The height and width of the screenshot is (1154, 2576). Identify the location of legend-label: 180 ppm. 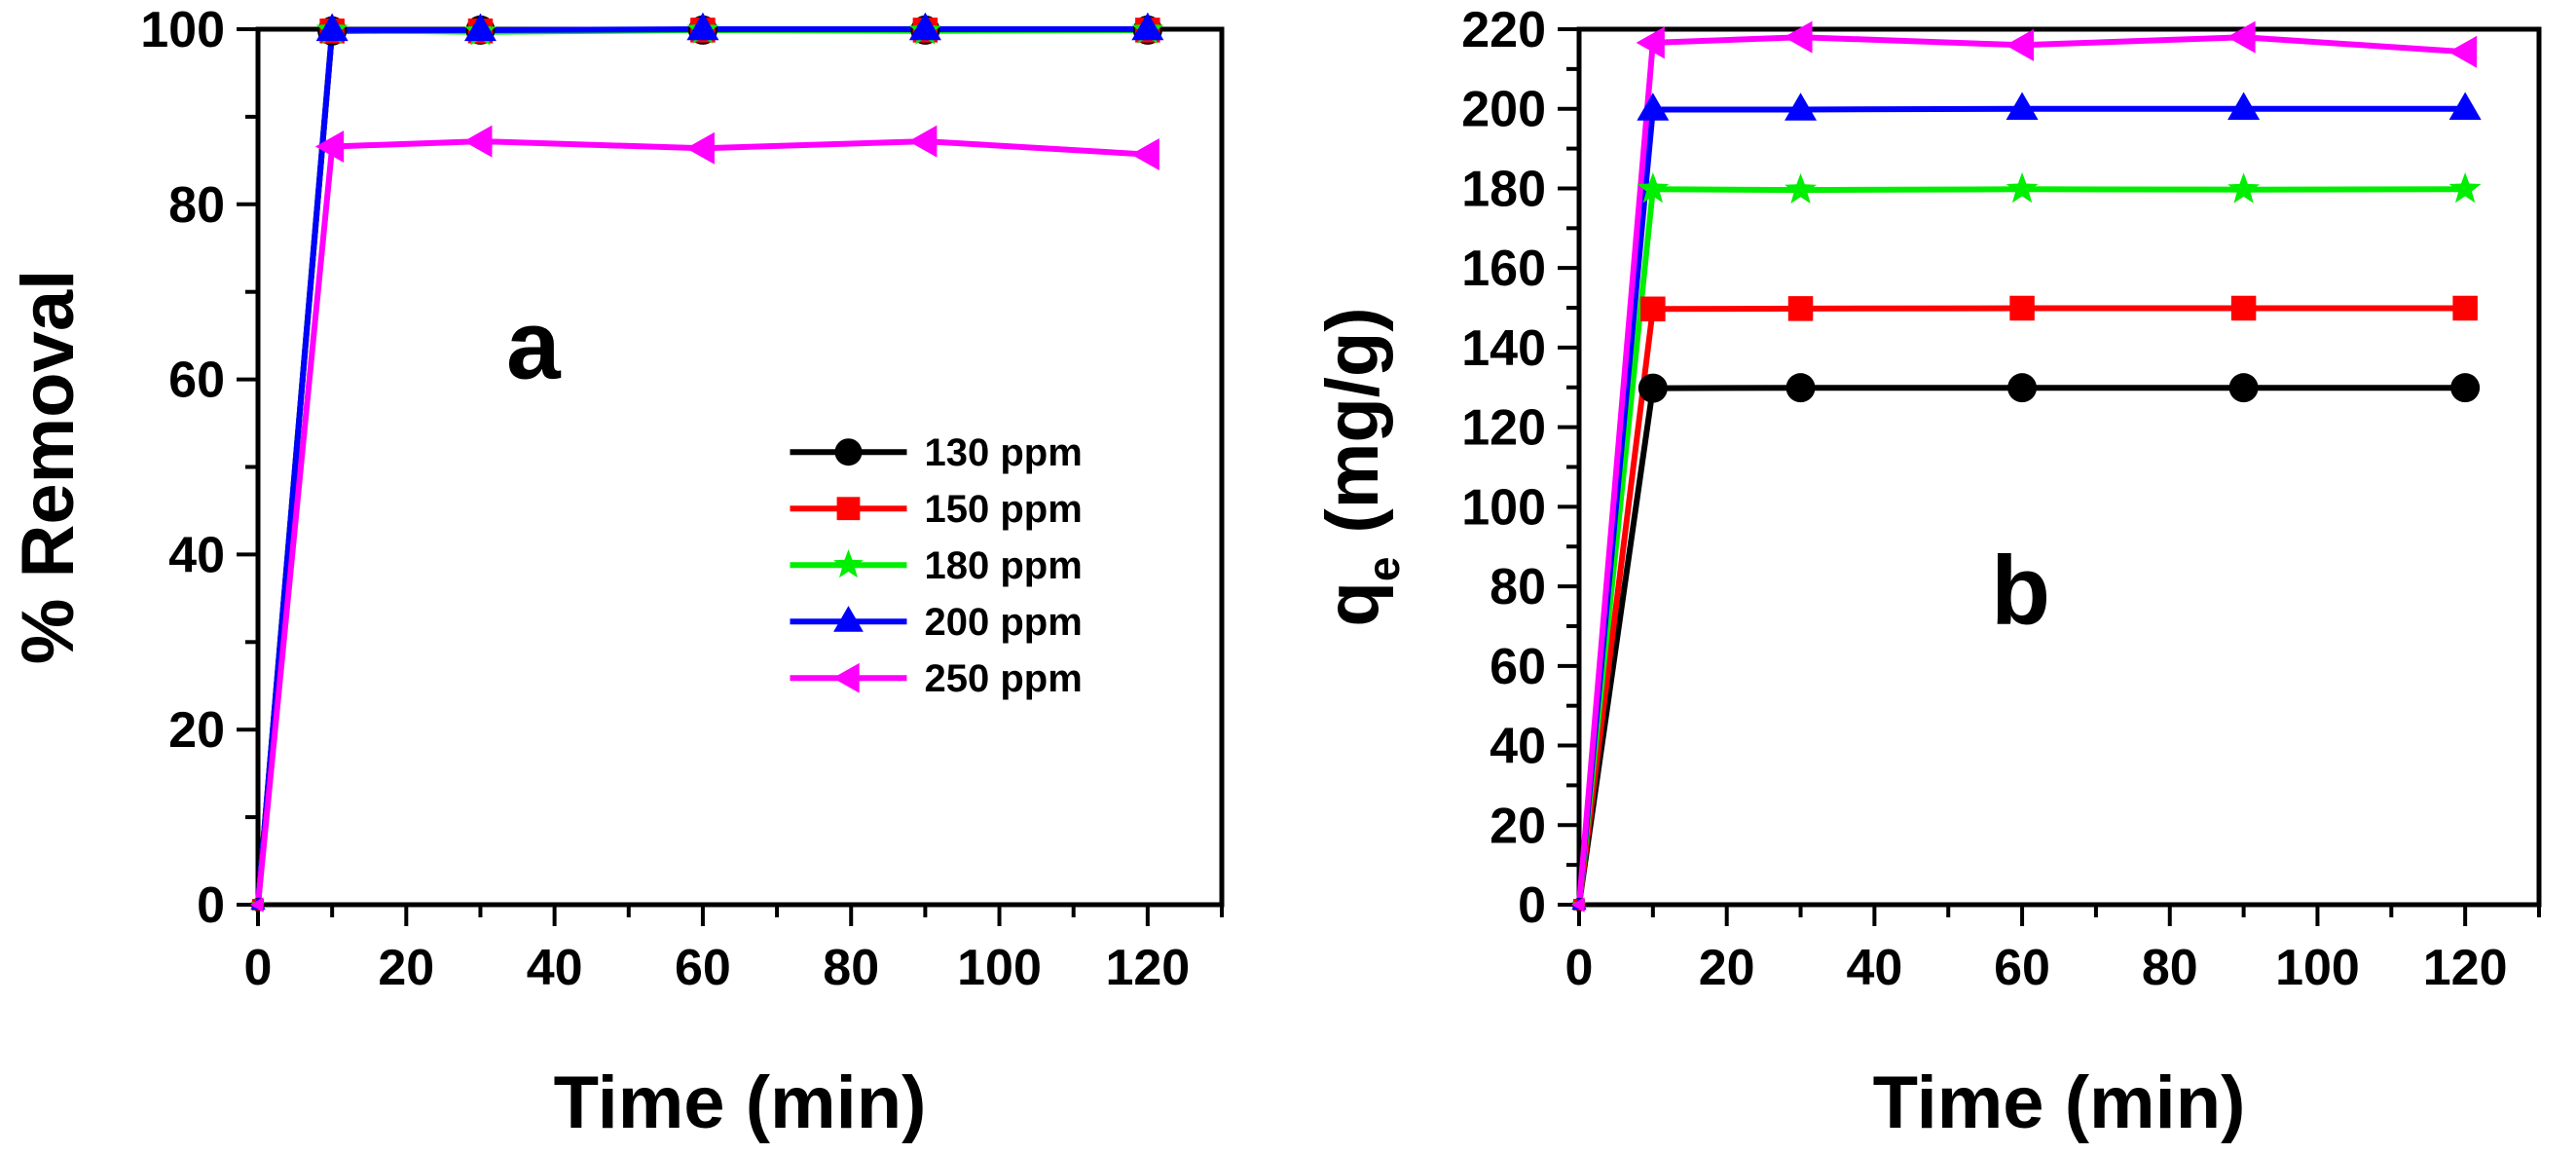
(1003, 565).